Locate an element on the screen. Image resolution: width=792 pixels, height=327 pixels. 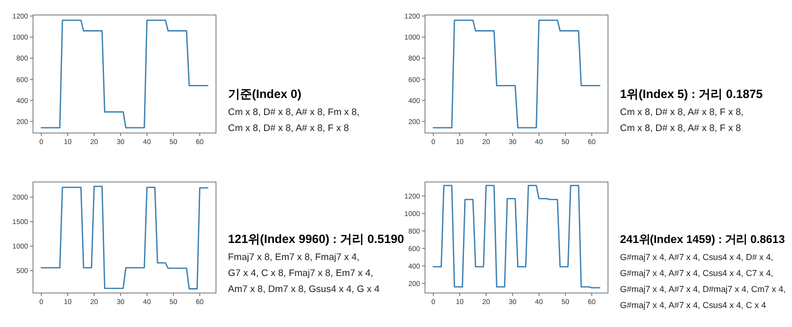
text: G#maj7 x 4, A#7 x 4, Csus4 x 4, D# x 4, is located at coordinates (697, 257).